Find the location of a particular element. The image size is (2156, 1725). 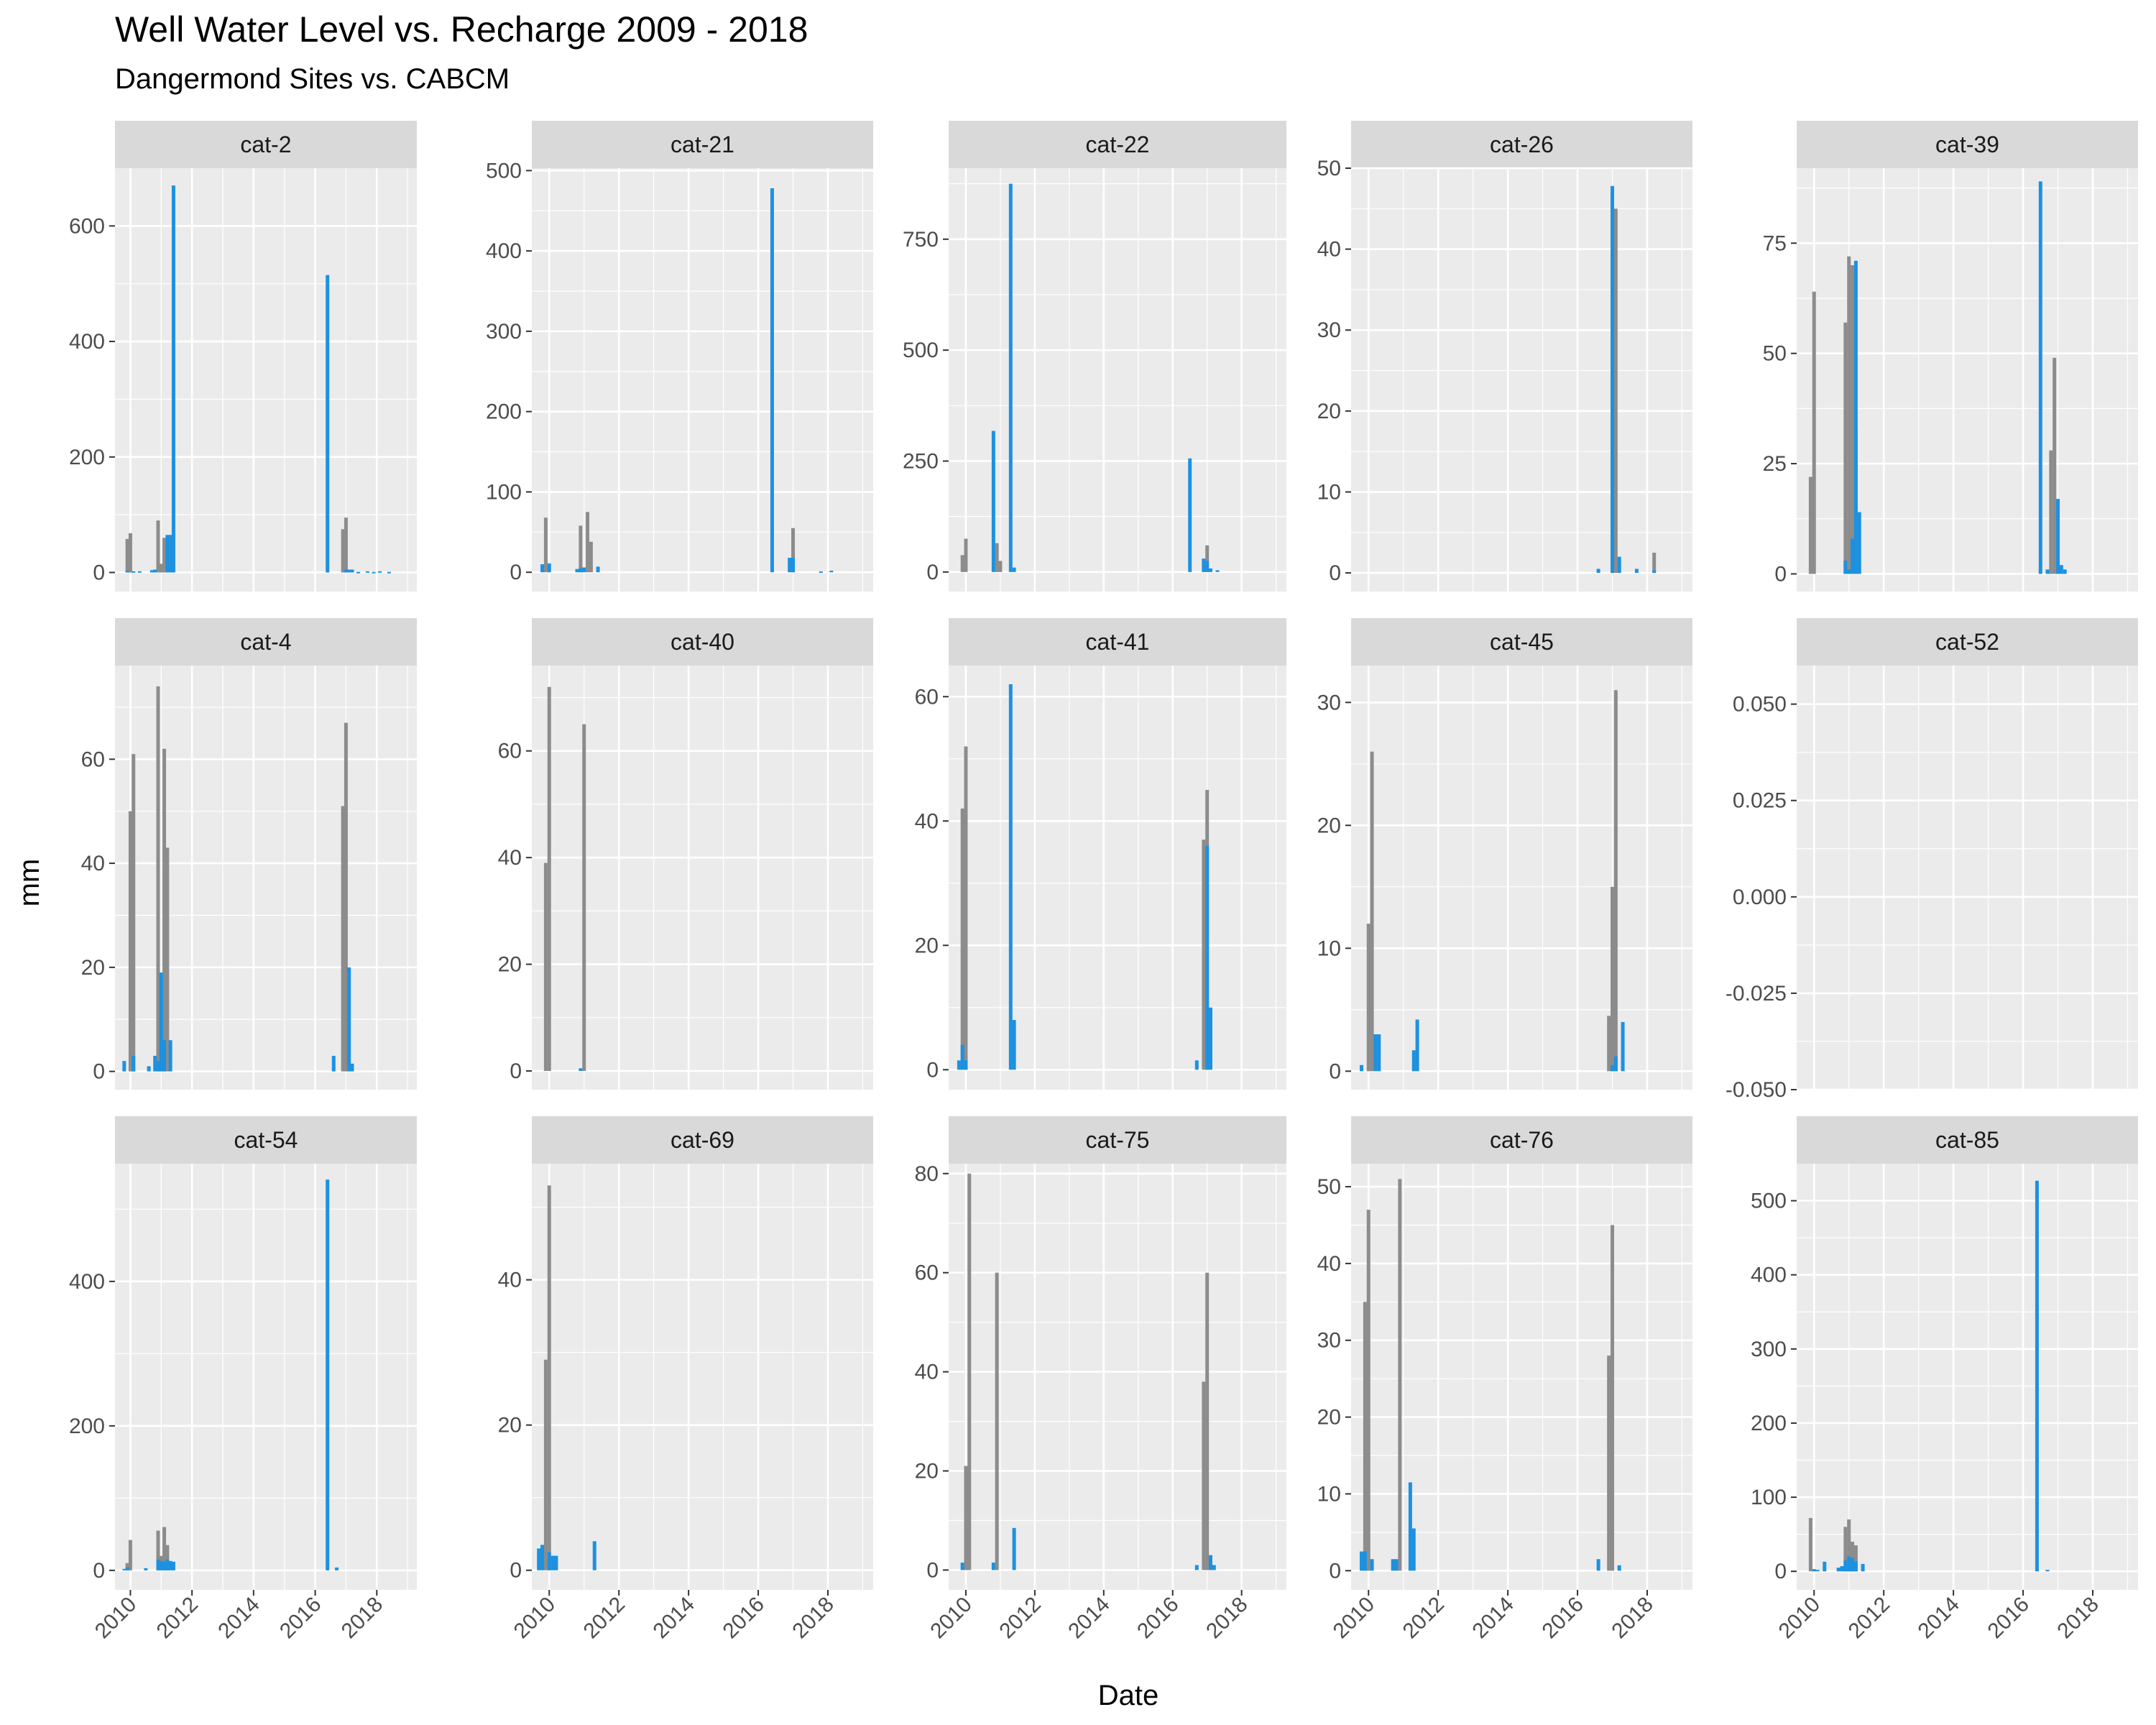

facet-label: cat-22 is located at coordinates (1118, 144).